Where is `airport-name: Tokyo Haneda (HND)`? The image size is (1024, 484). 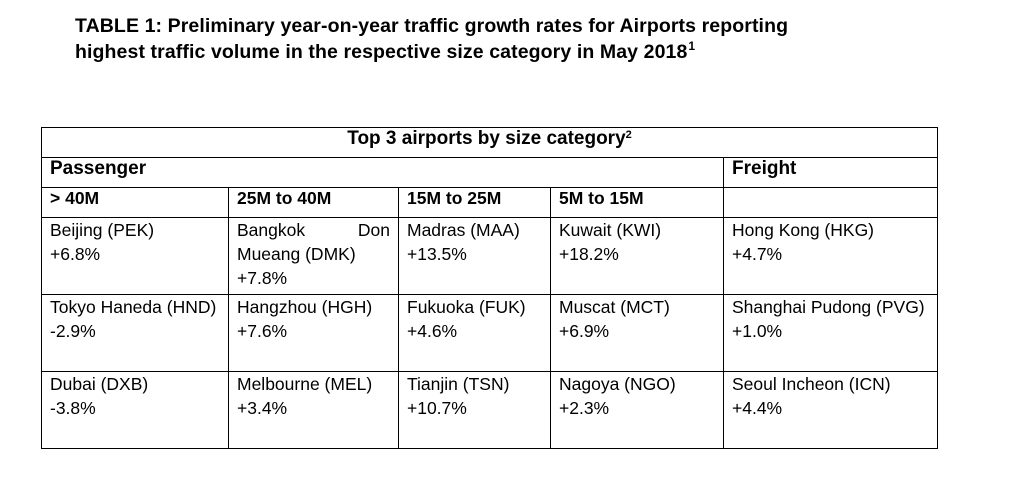
airport-name: Tokyo Haneda (HND) is located at coordinates (133, 307).